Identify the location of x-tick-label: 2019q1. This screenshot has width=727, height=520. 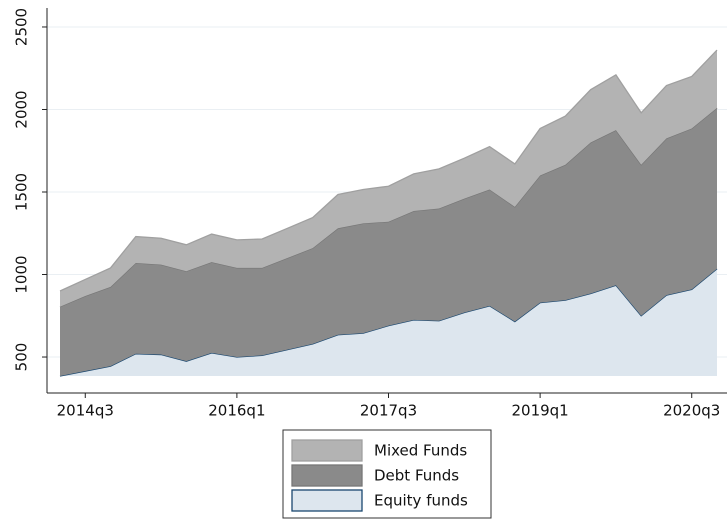
(539, 411).